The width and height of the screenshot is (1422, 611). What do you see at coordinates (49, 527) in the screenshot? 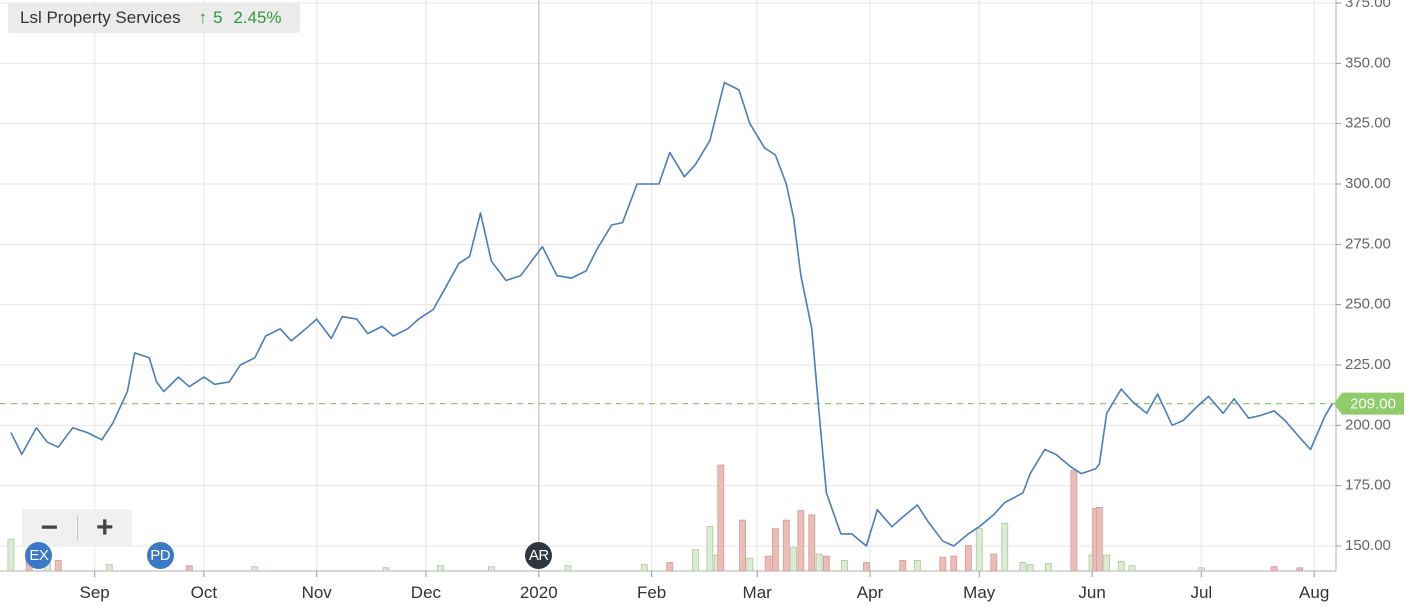
I see `zoom-out-button: −` at bounding box center [49, 527].